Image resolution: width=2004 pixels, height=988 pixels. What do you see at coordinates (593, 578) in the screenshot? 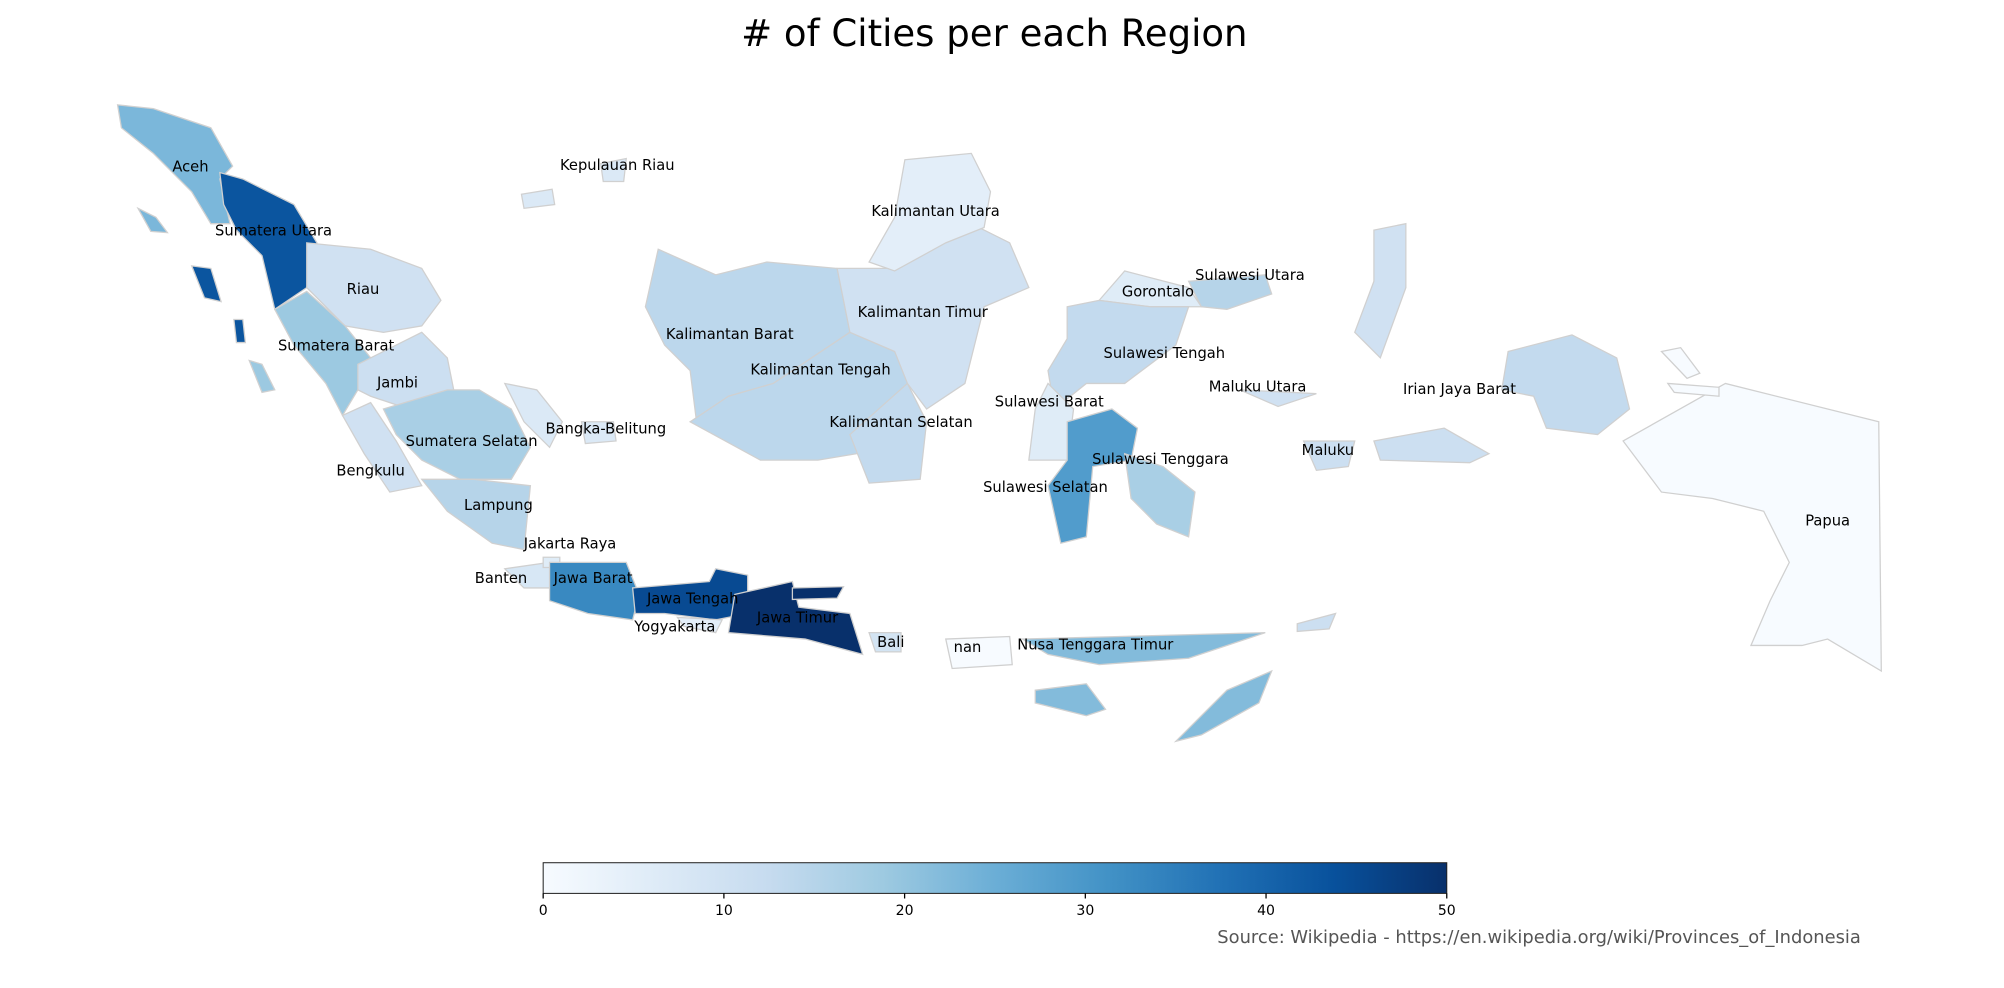
I see `label-jawa-barat: Jawa Barat` at bounding box center [593, 578].